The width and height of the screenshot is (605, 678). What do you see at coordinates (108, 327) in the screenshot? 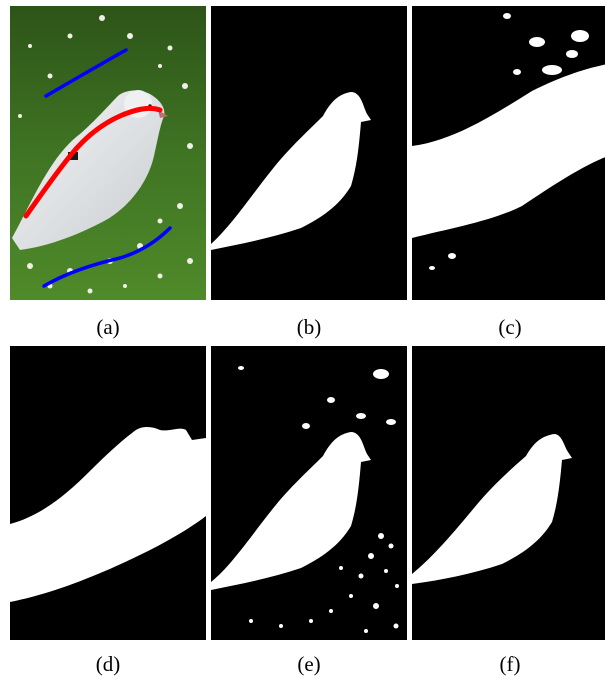
I see `caption-a: (a)` at bounding box center [108, 327].